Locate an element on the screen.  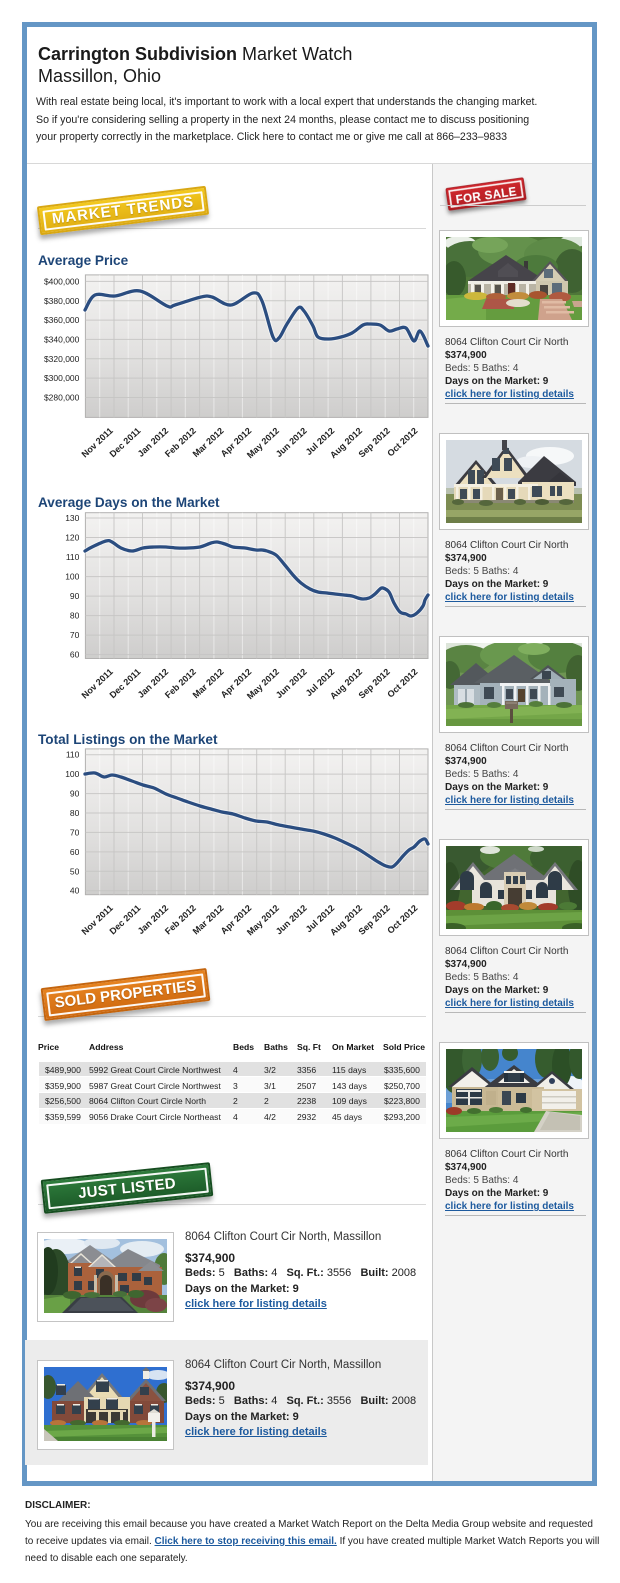
svg-text: $280,000 is located at coordinates (62, 398).